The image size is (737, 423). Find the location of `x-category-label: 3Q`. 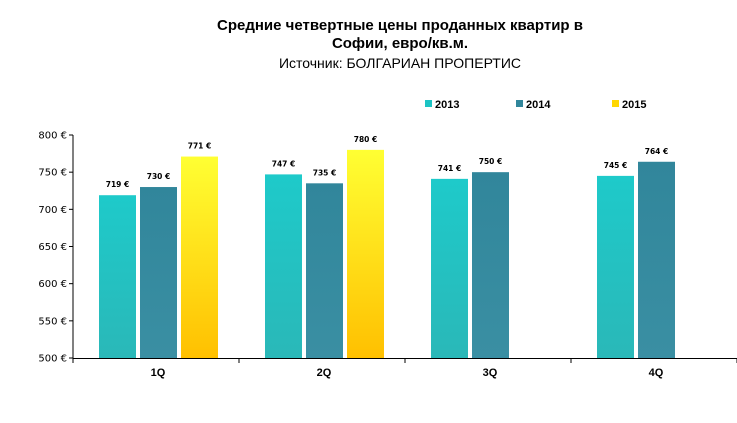

x-category-label: 3Q is located at coordinates (490, 373).